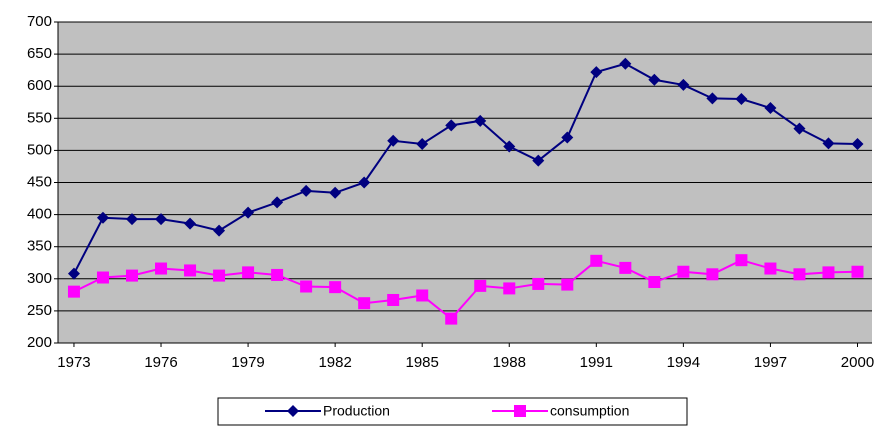  I want to click on x-tick-label: 2000, so click(857, 362).